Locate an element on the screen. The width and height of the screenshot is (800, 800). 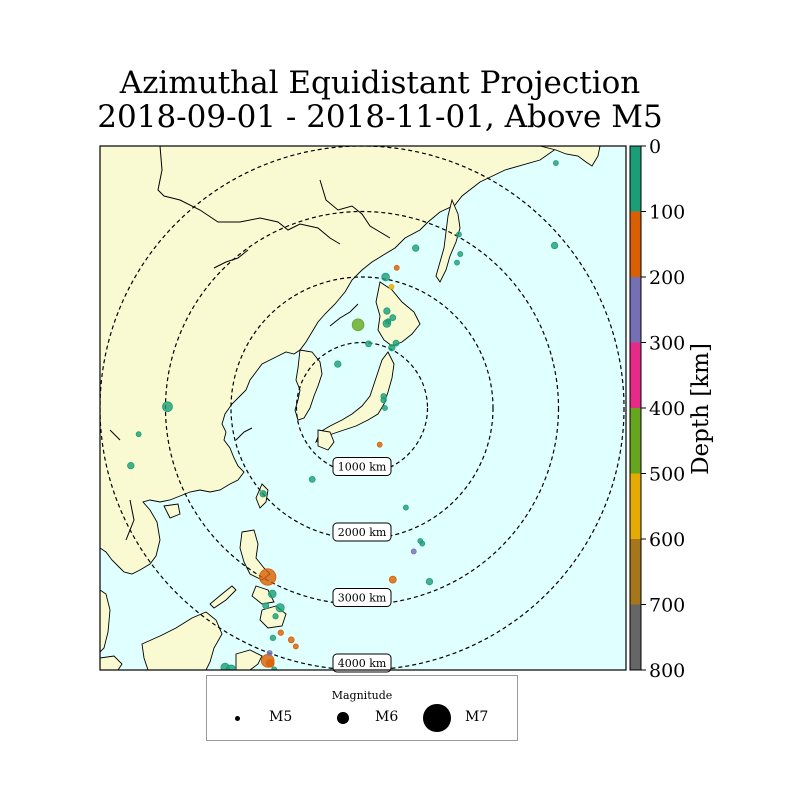
depth-colorbar: 0 100 200 300 400 500 600 700 800 is located at coordinates (657, 409).